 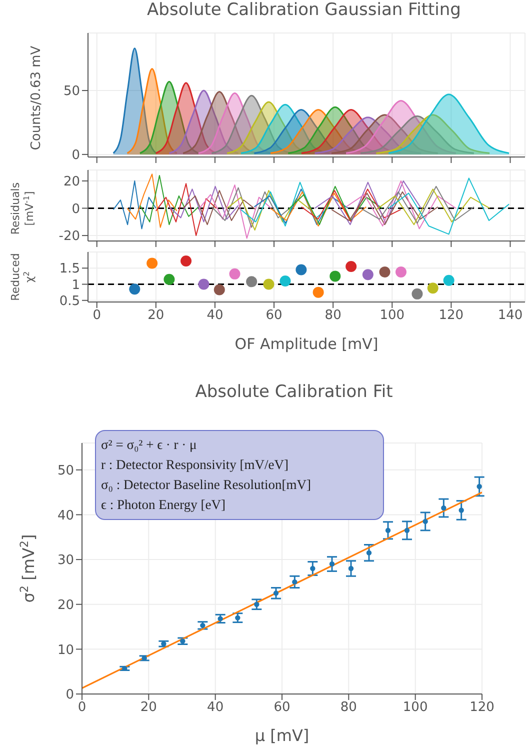 What do you see at coordinates (65, 560) in the screenshot?
I see `y-tick-label: 30` at bounding box center [65, 560].